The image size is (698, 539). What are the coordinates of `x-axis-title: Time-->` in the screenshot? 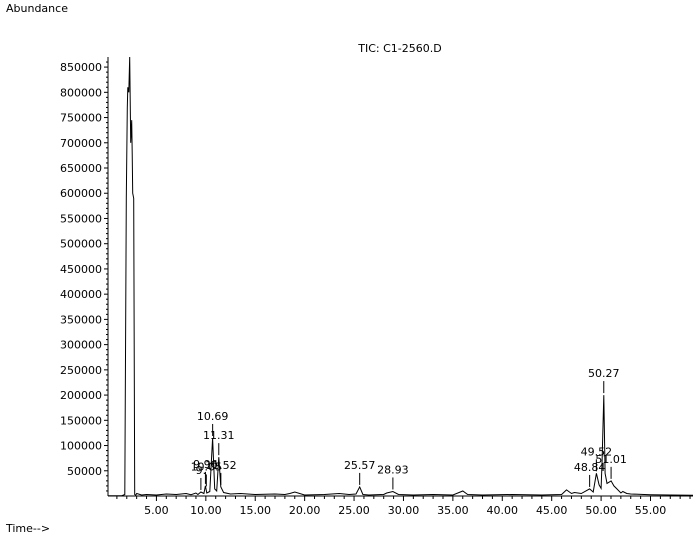 It's located at (27, 528).